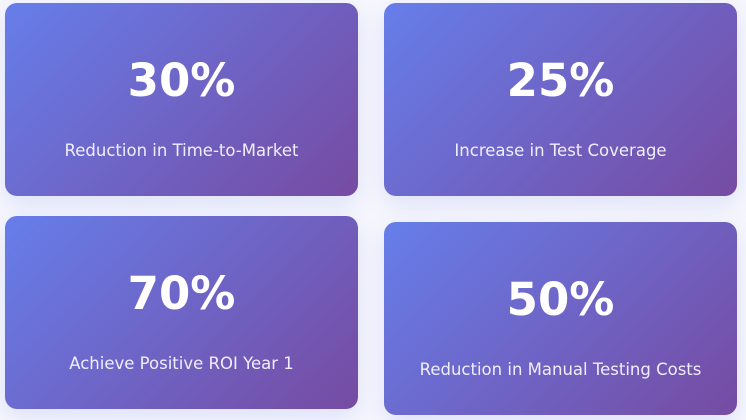  What do you see at coordinates (560, 80) in the screenshot?
I see `stat-value: 25%` at bounding box center [560, 80].